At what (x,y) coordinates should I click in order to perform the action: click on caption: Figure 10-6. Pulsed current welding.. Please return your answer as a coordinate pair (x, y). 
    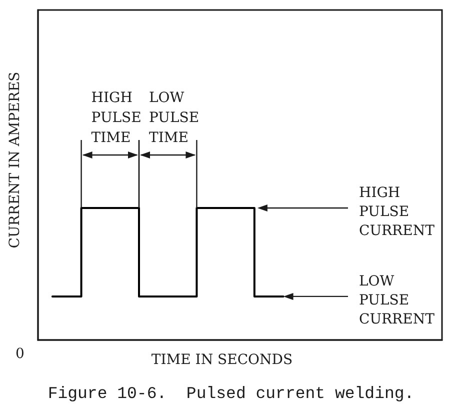
    Looking at the image, I should click on (231, 393).